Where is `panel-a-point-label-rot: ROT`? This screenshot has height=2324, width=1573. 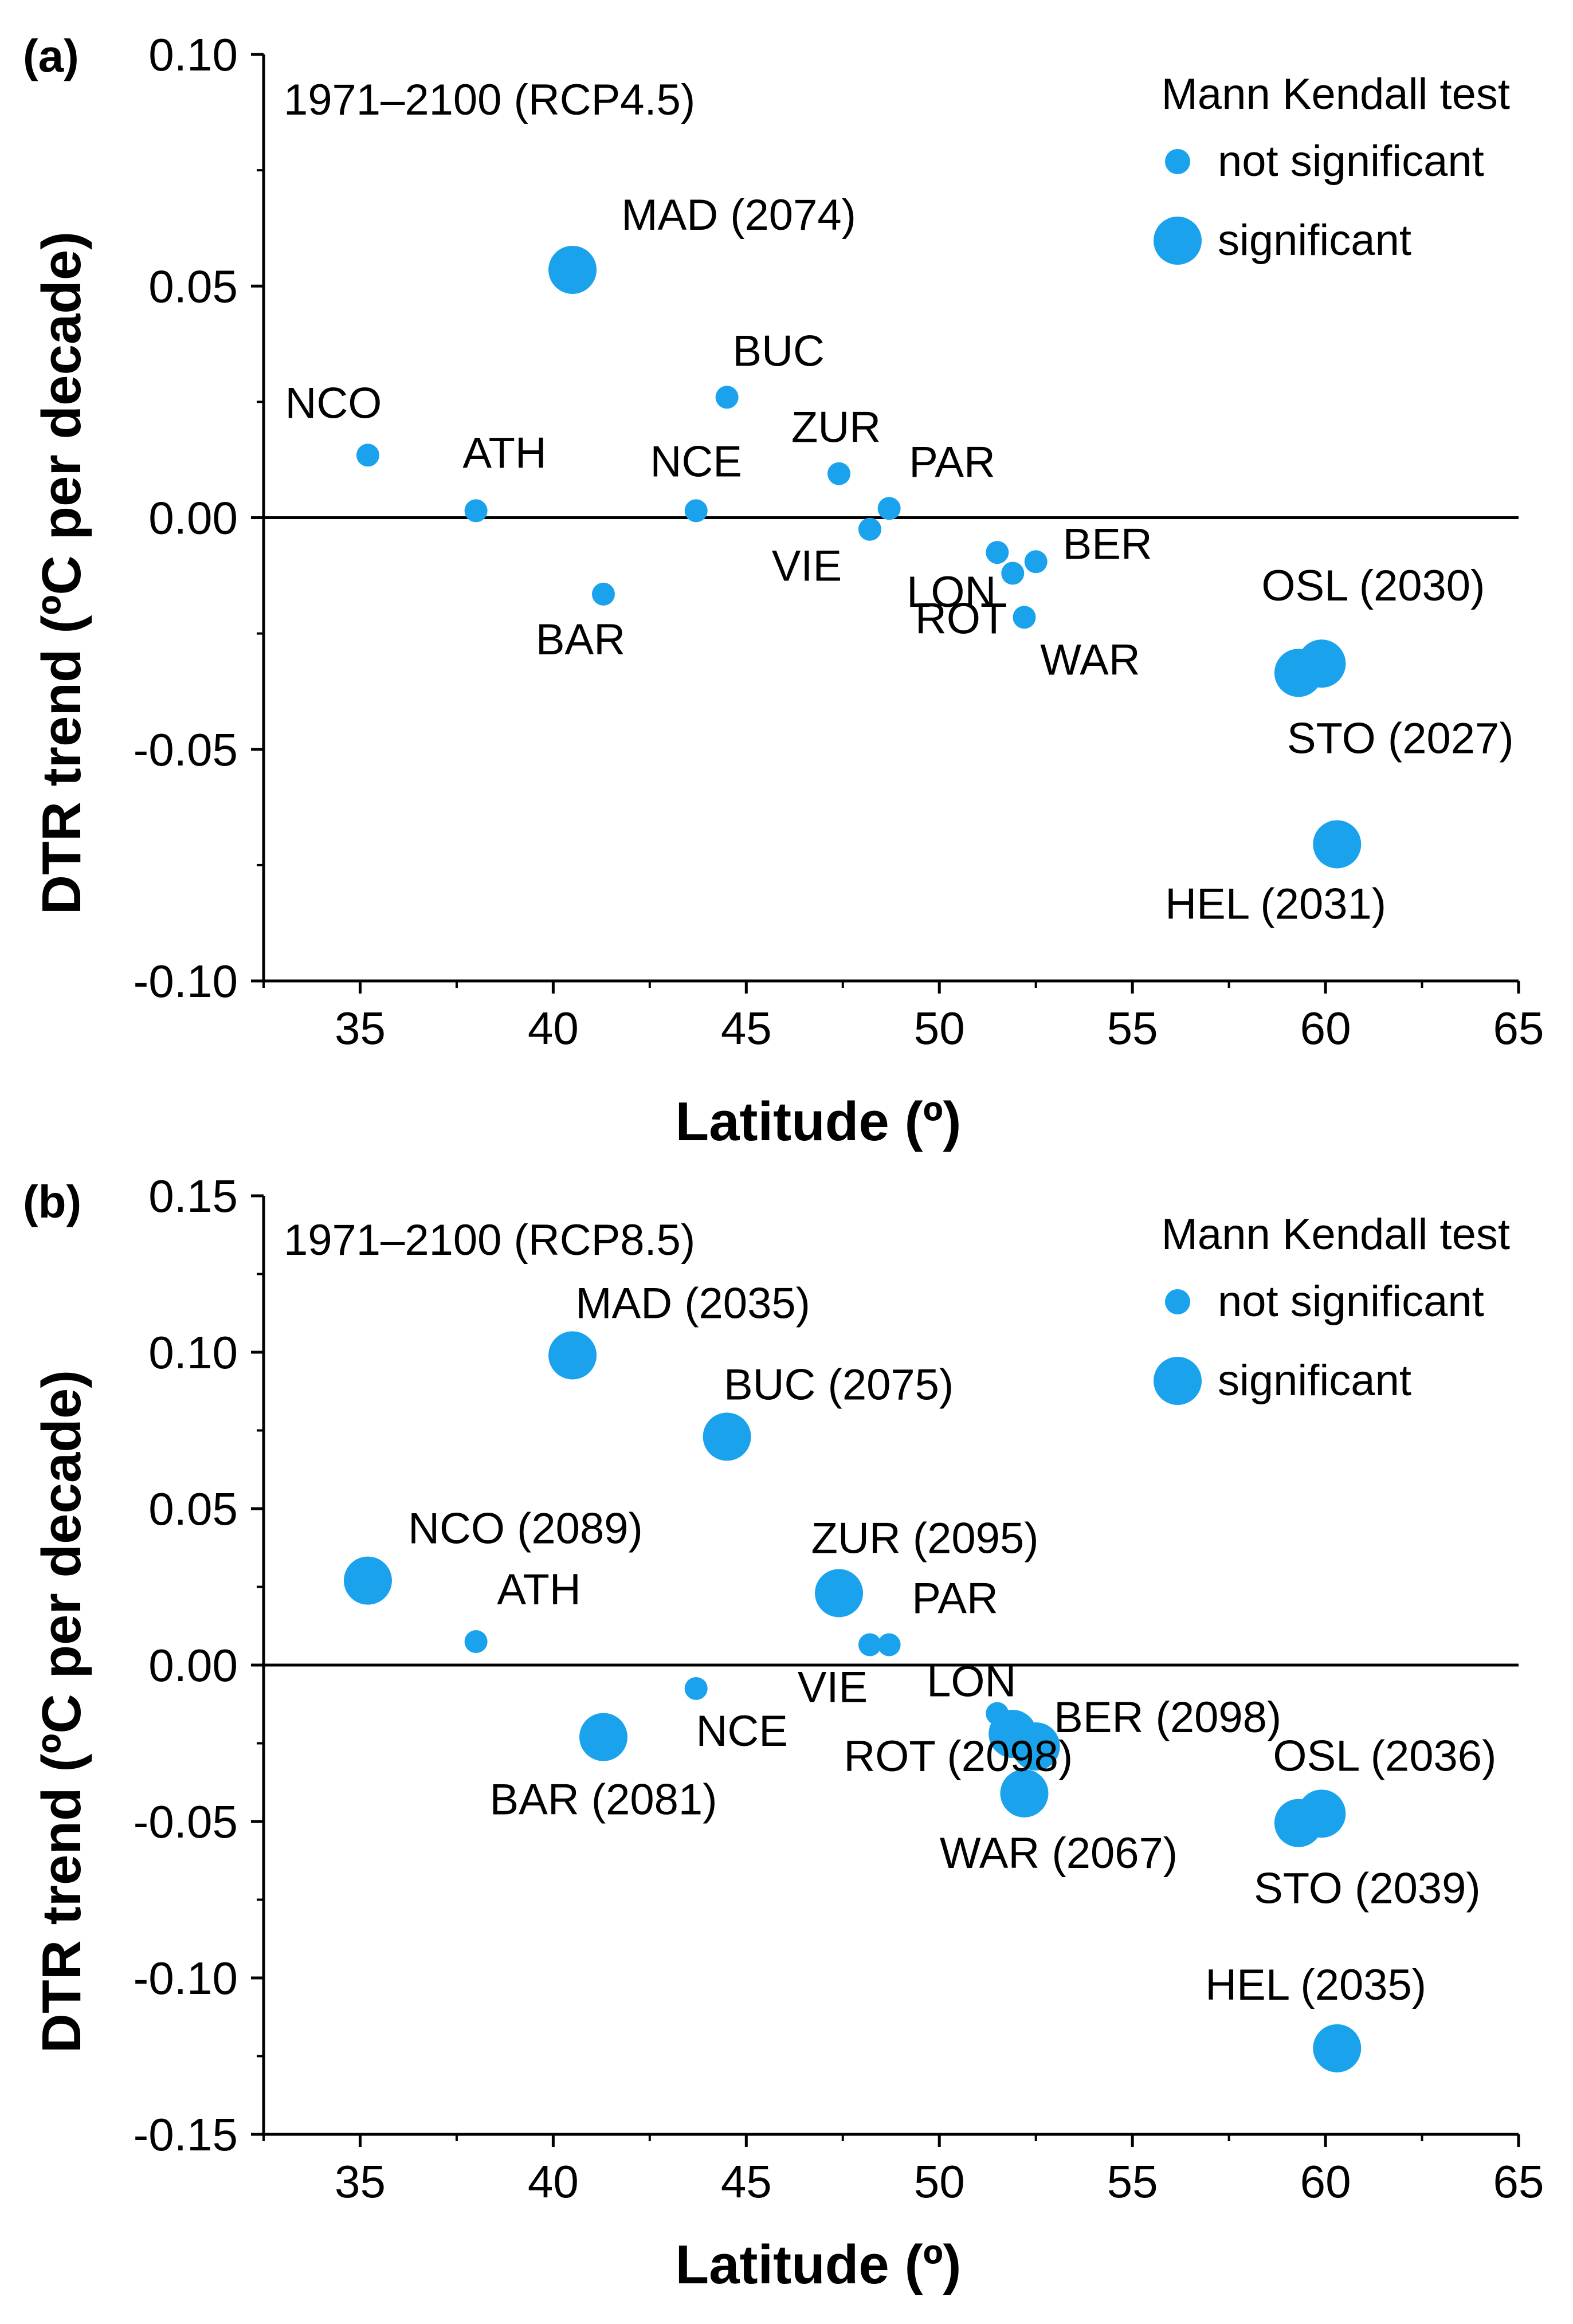 panel-a-point-label-rot: ROT is located at coordinates (961, 619).